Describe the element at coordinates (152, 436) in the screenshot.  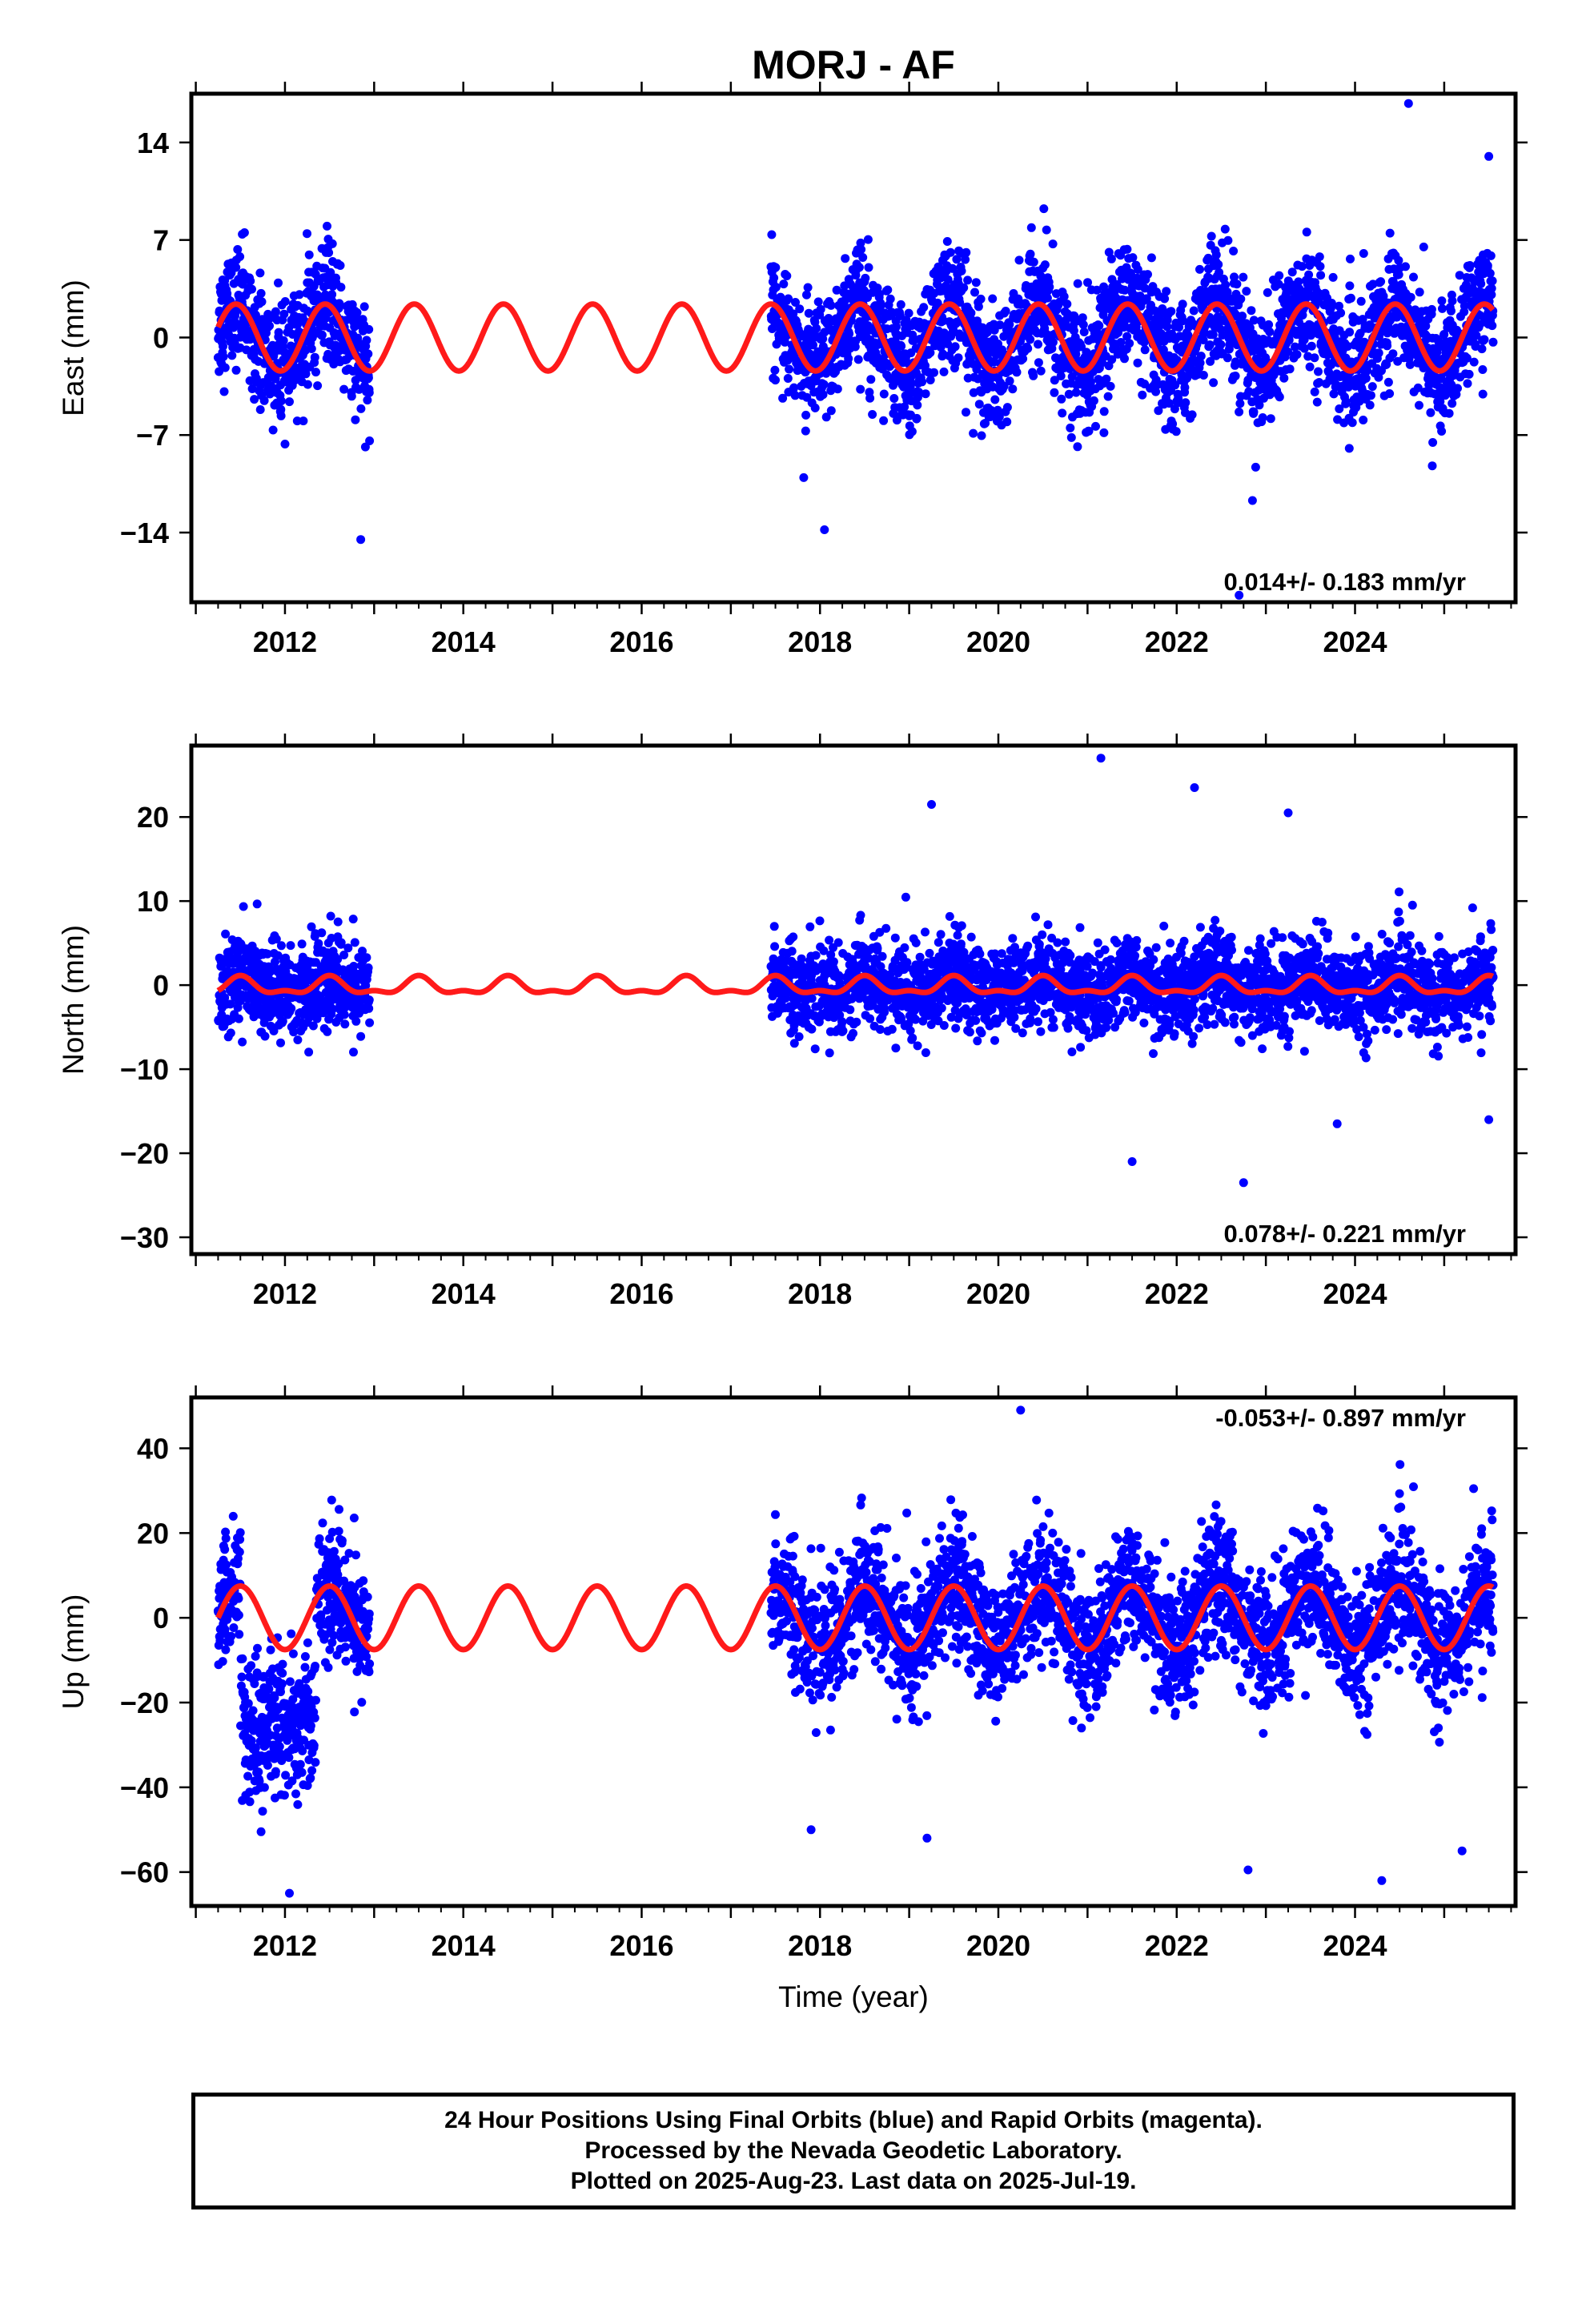
I see `east-y-tick-label: −7` at that location.